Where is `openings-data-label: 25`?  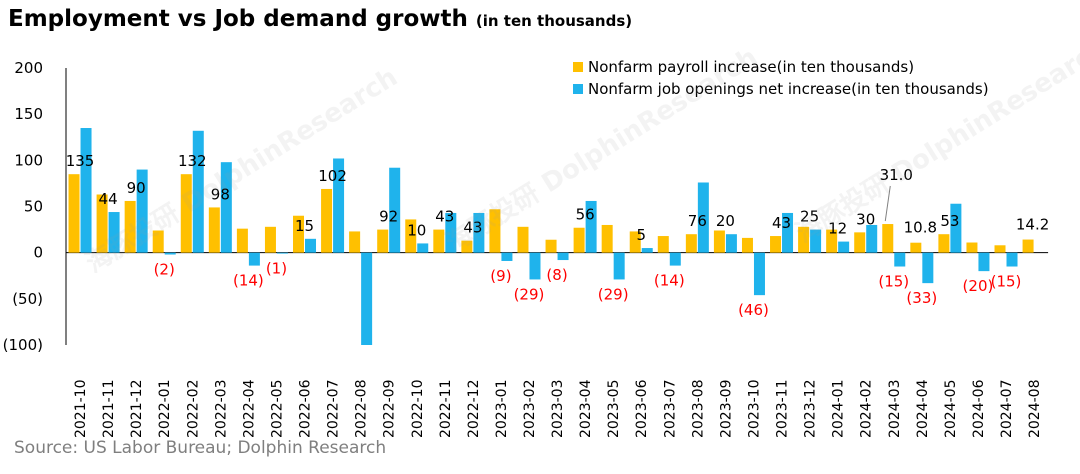 openings-data-label: 25 is located at coordinates (809, 217).